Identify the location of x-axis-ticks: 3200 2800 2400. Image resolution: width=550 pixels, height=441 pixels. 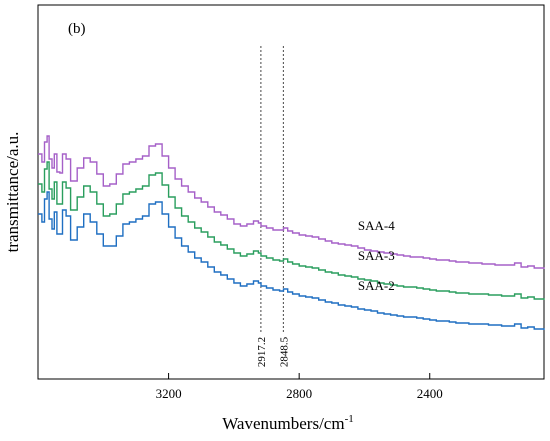
(299, 387).